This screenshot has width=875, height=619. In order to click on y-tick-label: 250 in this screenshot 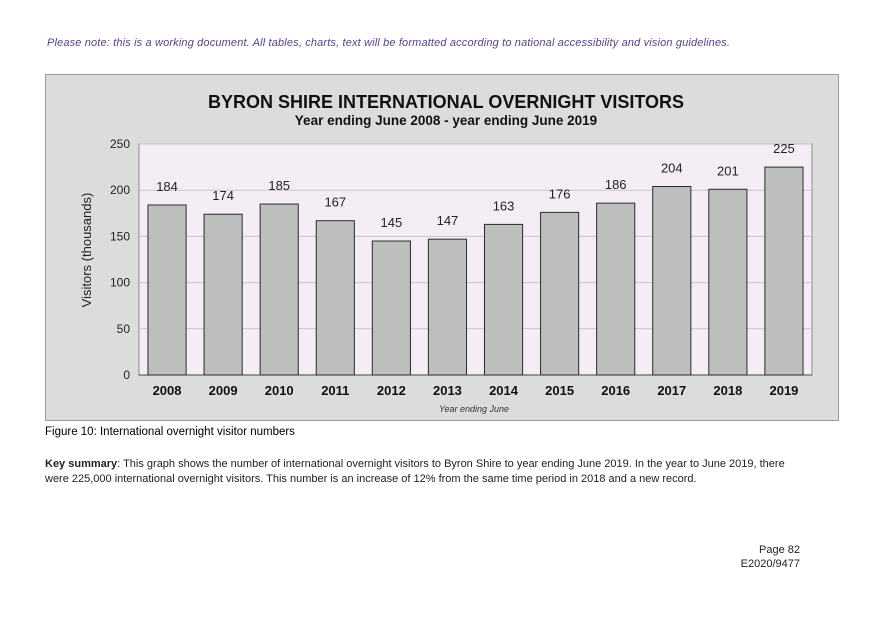, I will do `click(120, 144)`.